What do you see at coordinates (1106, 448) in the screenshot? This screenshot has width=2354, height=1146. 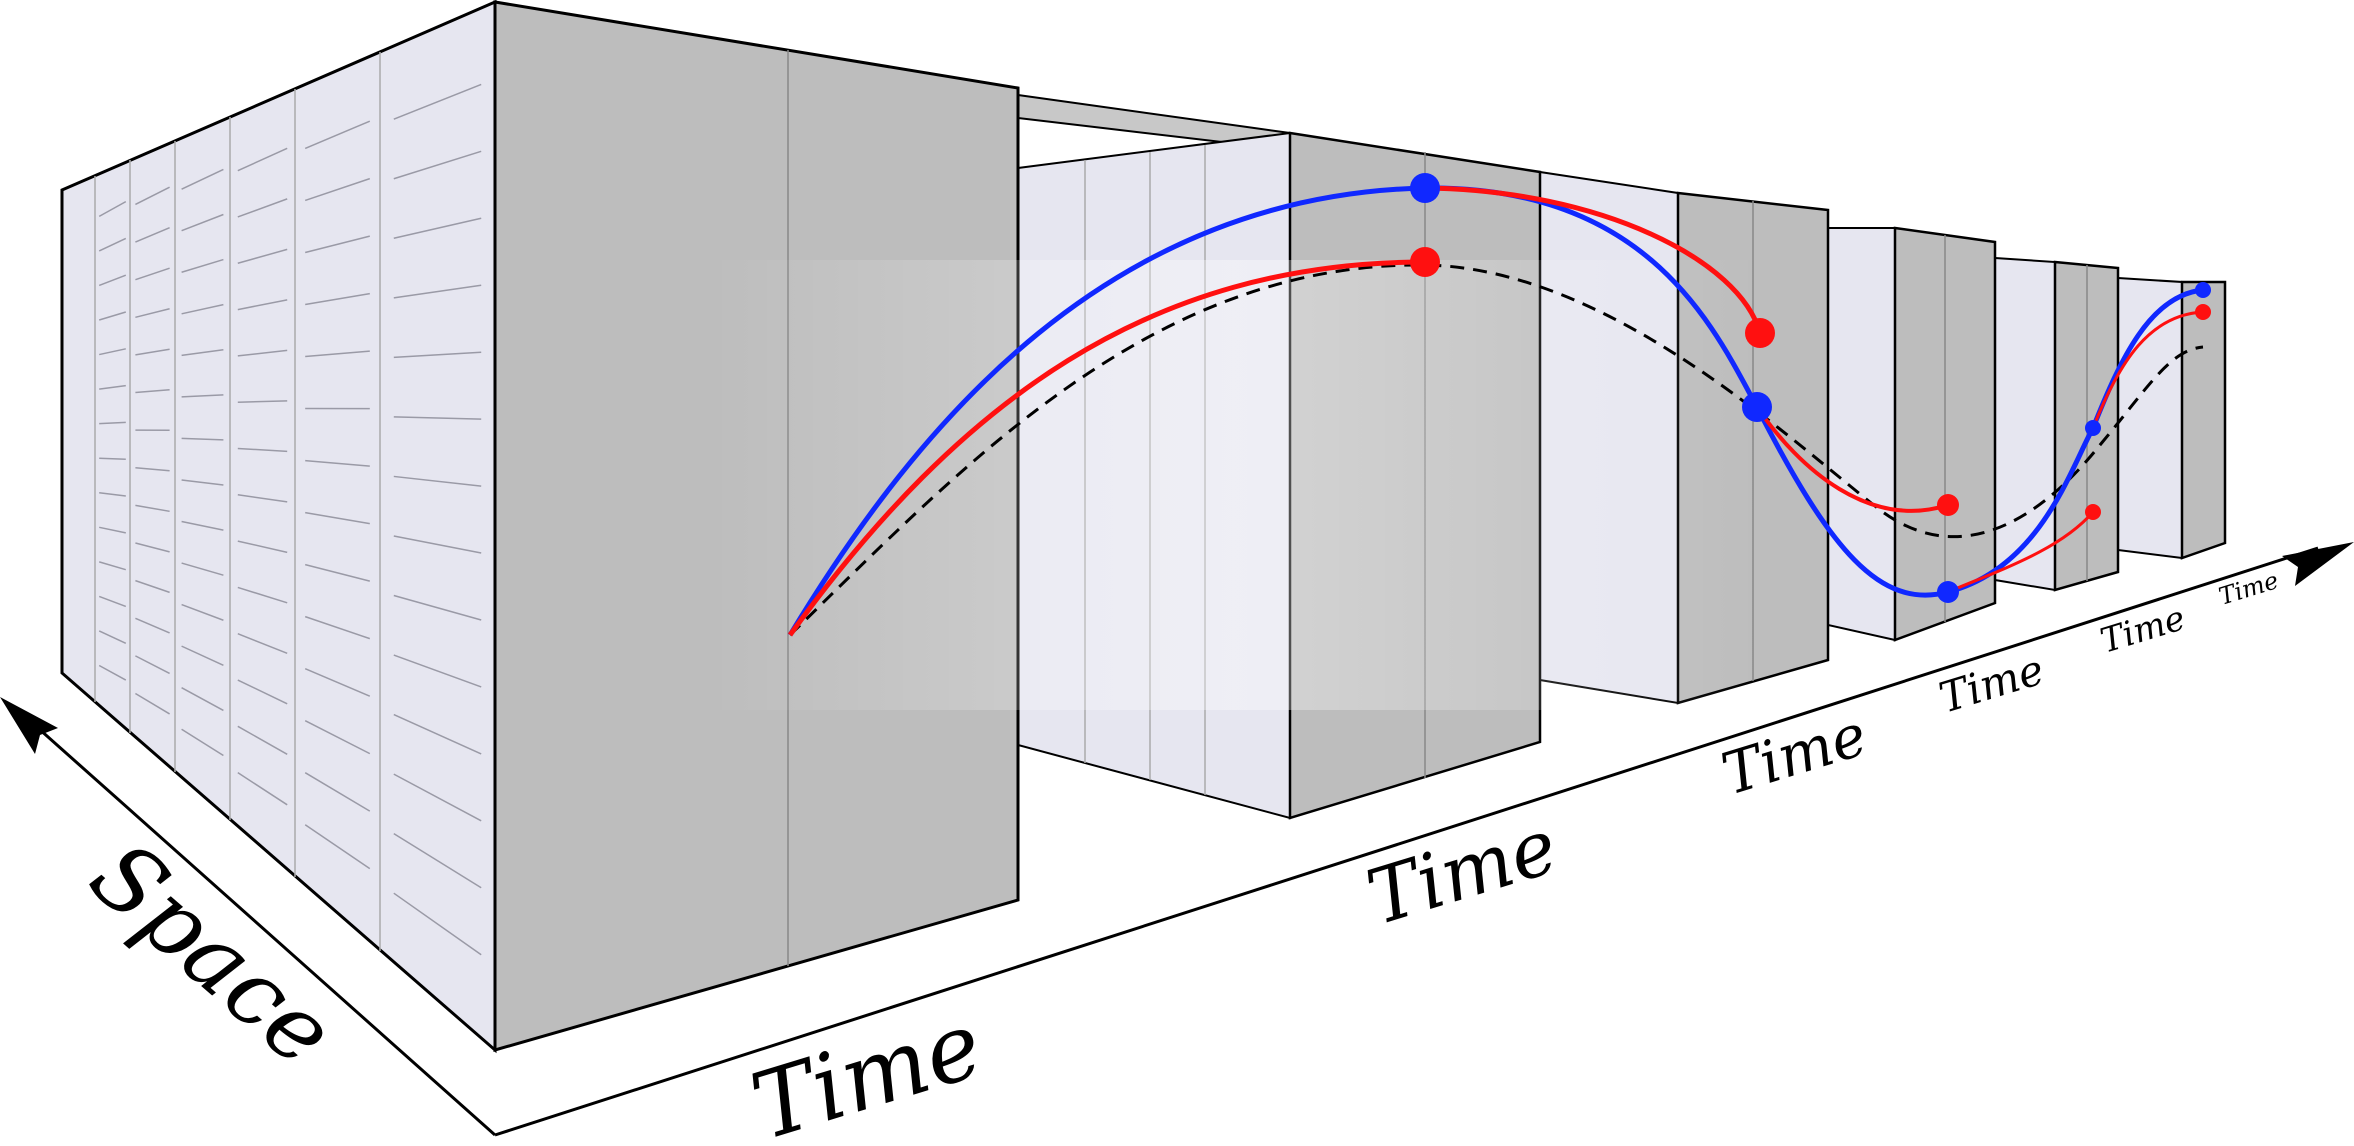 I see `red-trajectory` at bounding box center [1106, 448].